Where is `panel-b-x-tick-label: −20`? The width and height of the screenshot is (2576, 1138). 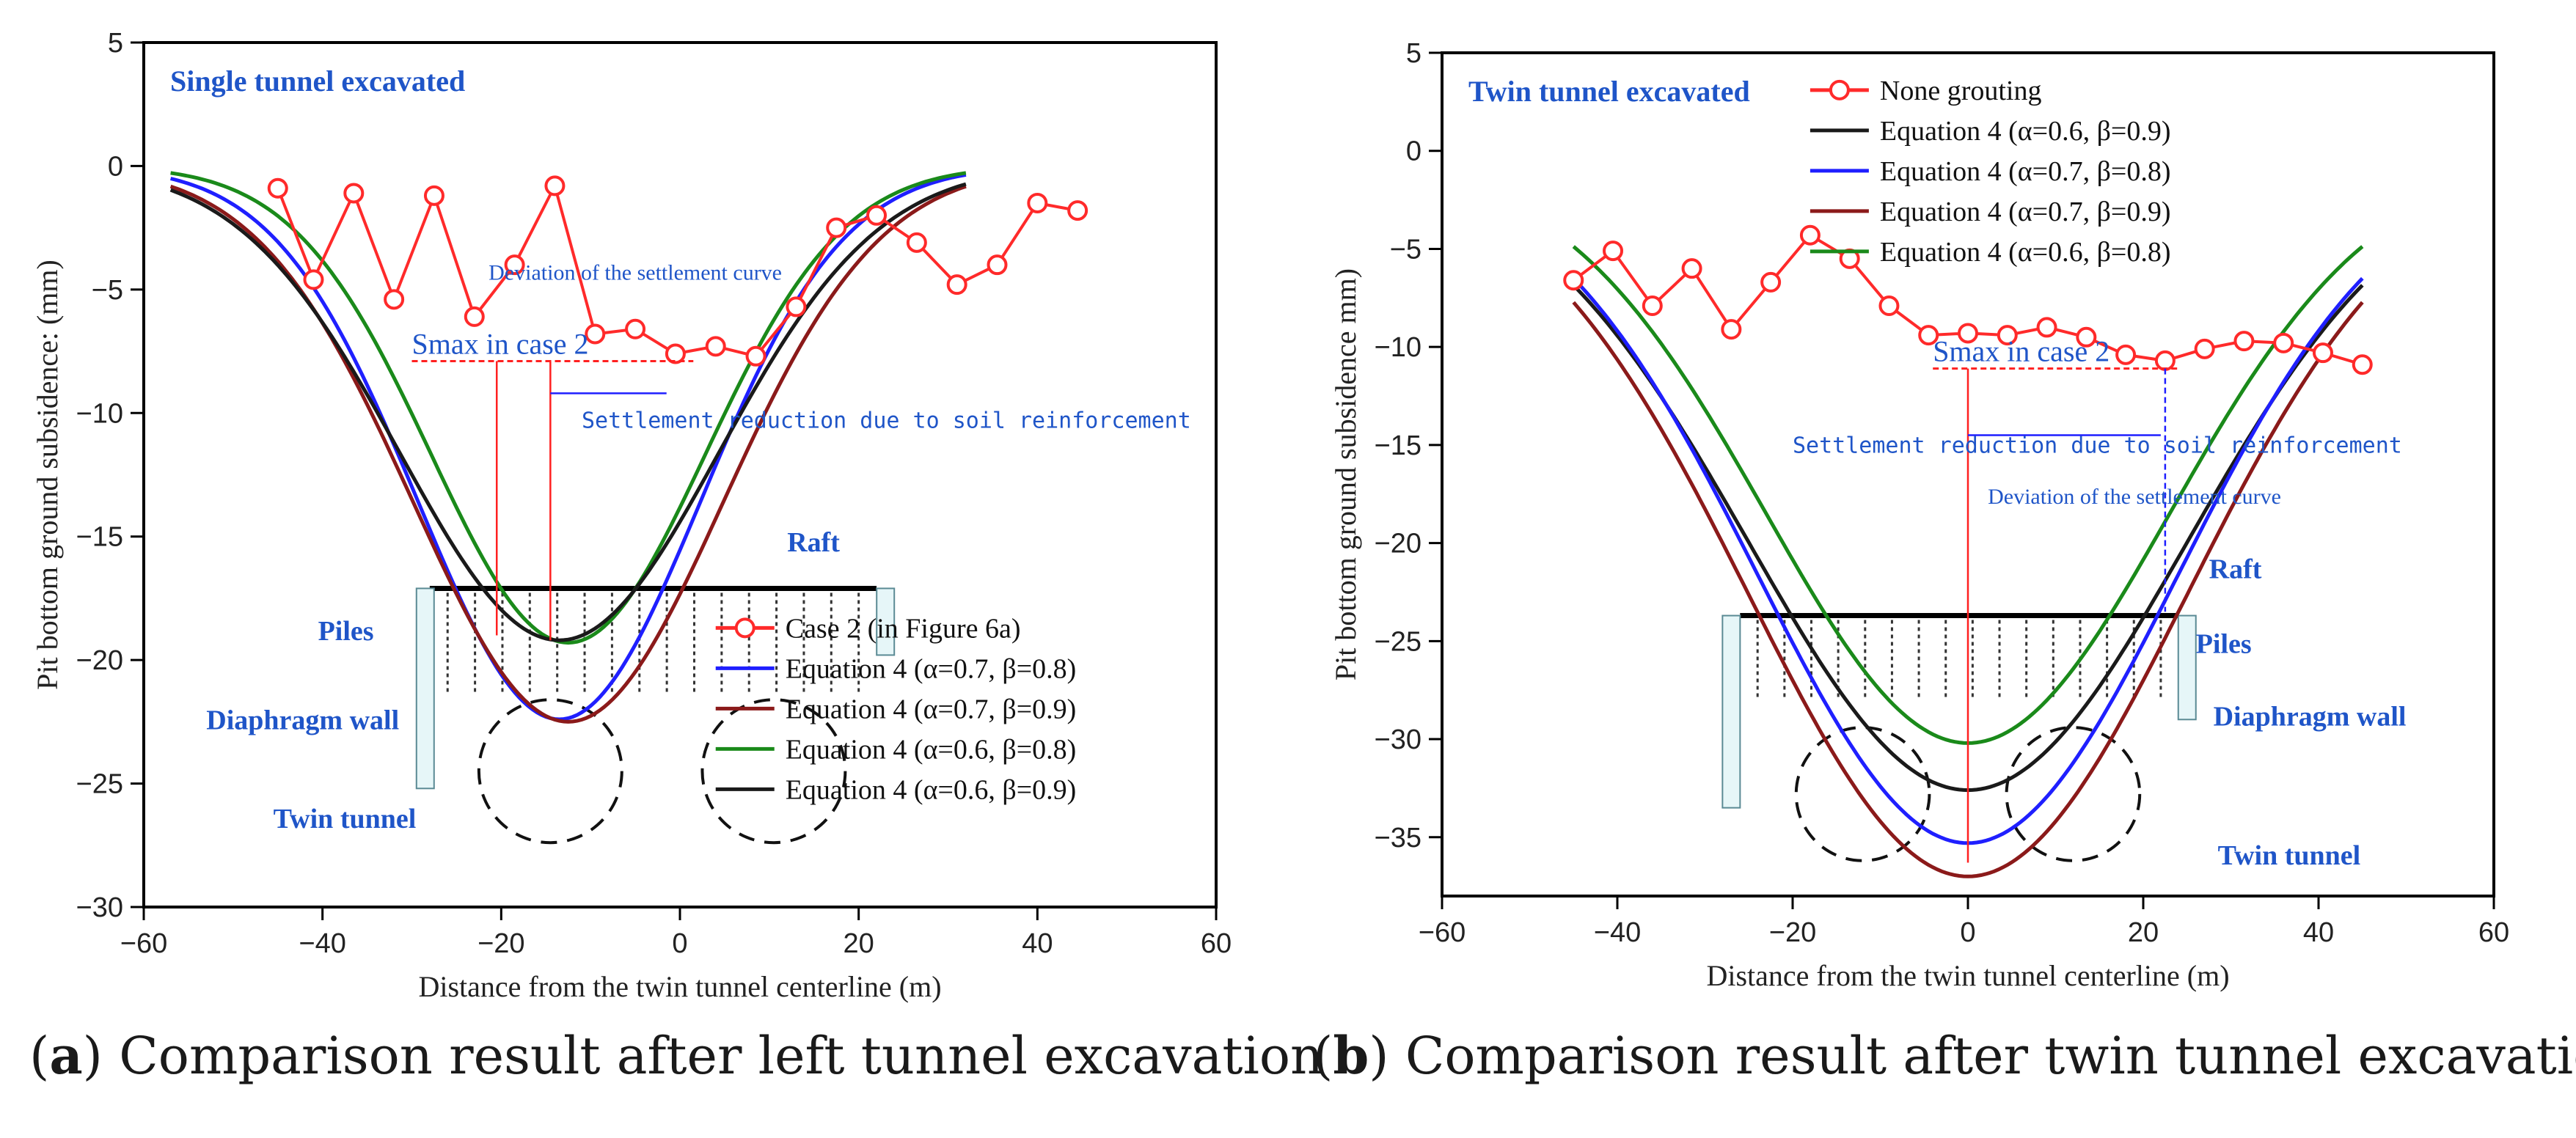 panel-b-x-tick-label: −20 is located at coordinates (1793, 932).